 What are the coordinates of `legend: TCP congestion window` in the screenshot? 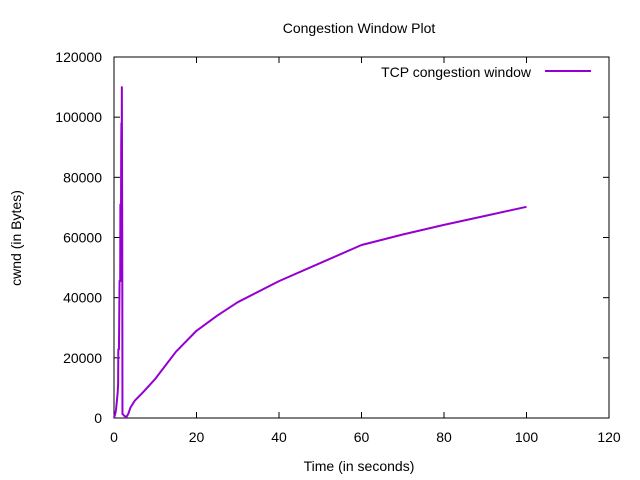 It's located at (486, 72).